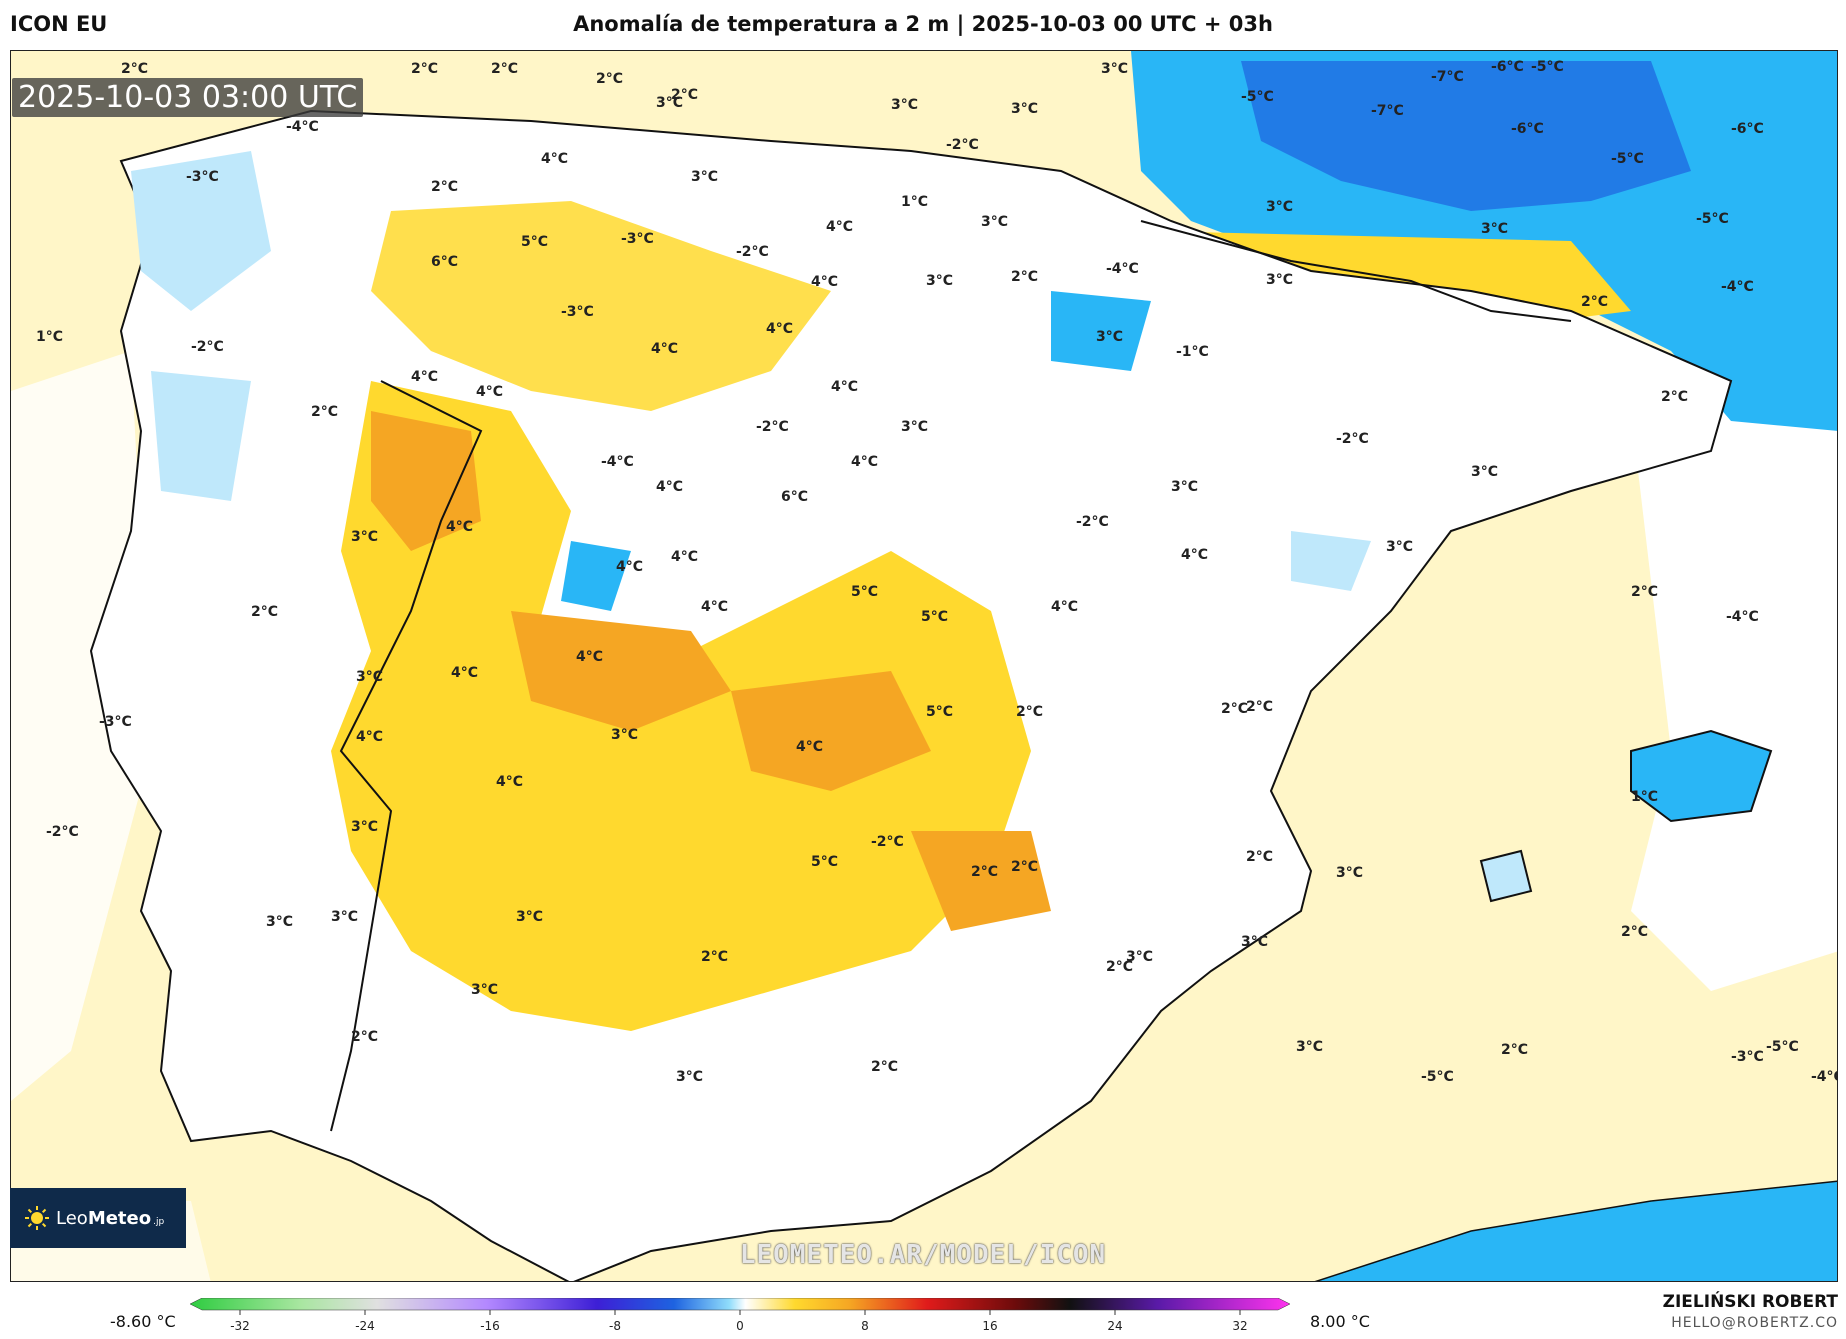 The height and width of the screenshot is (1339, 1846). Describe the element at coordinates (1340, 1321) in the screenshot. I see `legend-max-label: 8.00 °C` at that location.